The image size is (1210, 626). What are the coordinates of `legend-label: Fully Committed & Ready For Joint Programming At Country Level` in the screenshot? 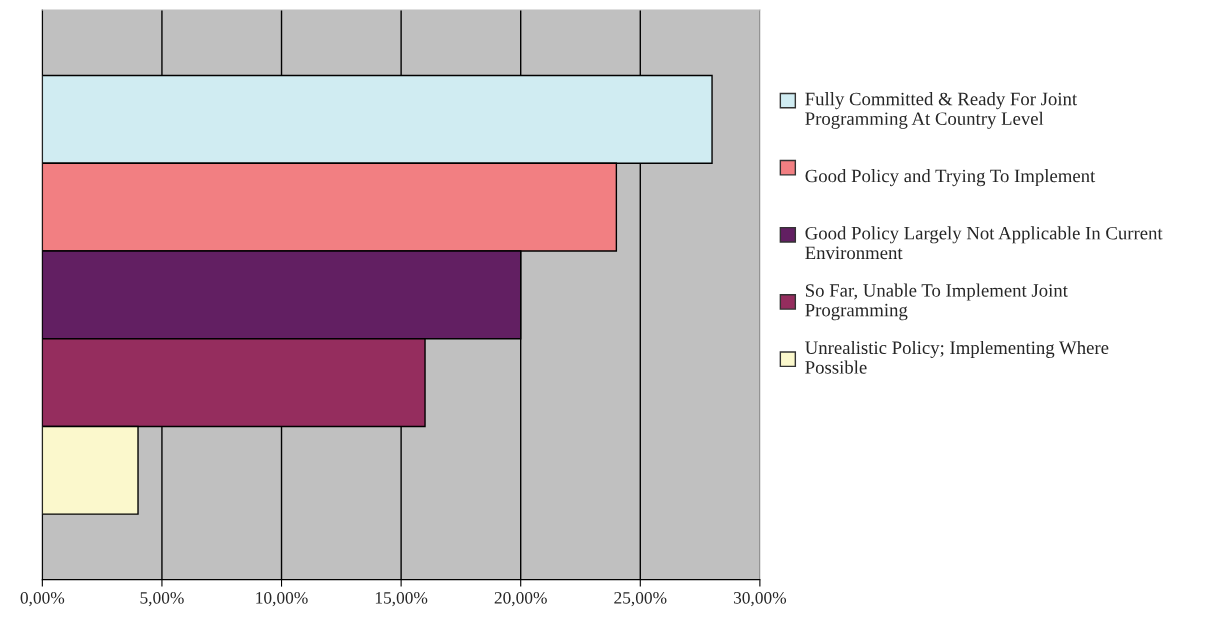 It's located at (941, 110).